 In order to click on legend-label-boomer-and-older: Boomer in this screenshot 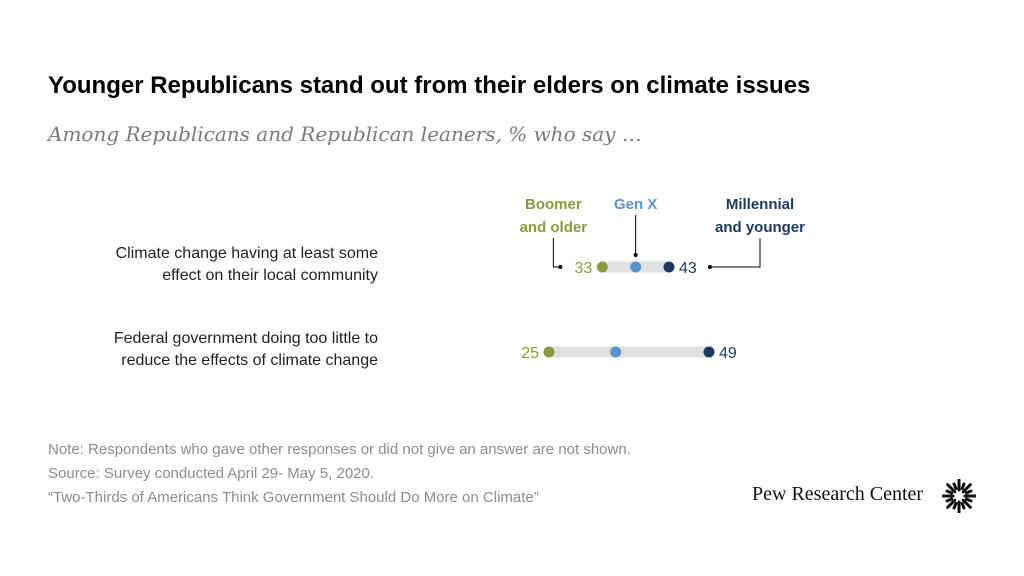, I will do `click(553, 204)`.